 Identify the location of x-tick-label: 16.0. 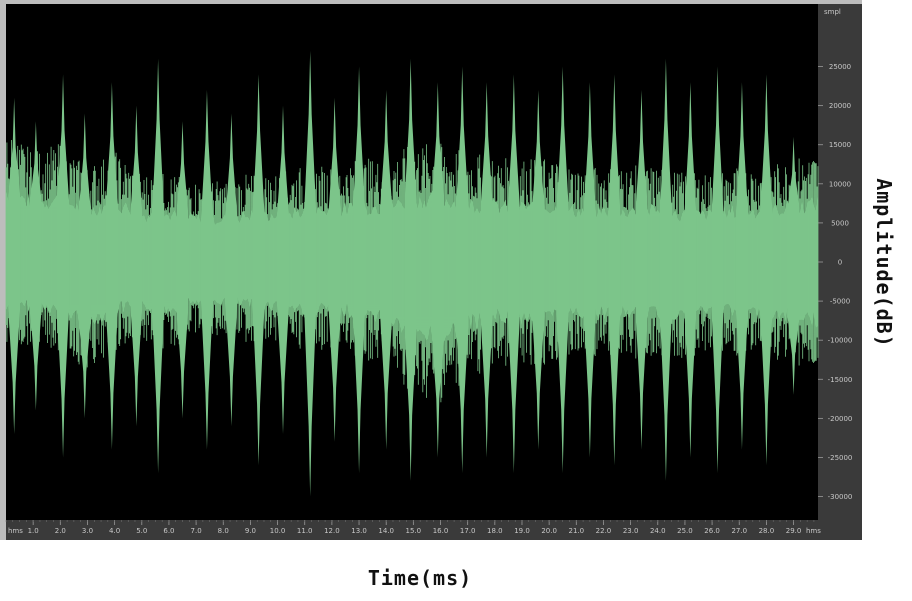
(441, 531).